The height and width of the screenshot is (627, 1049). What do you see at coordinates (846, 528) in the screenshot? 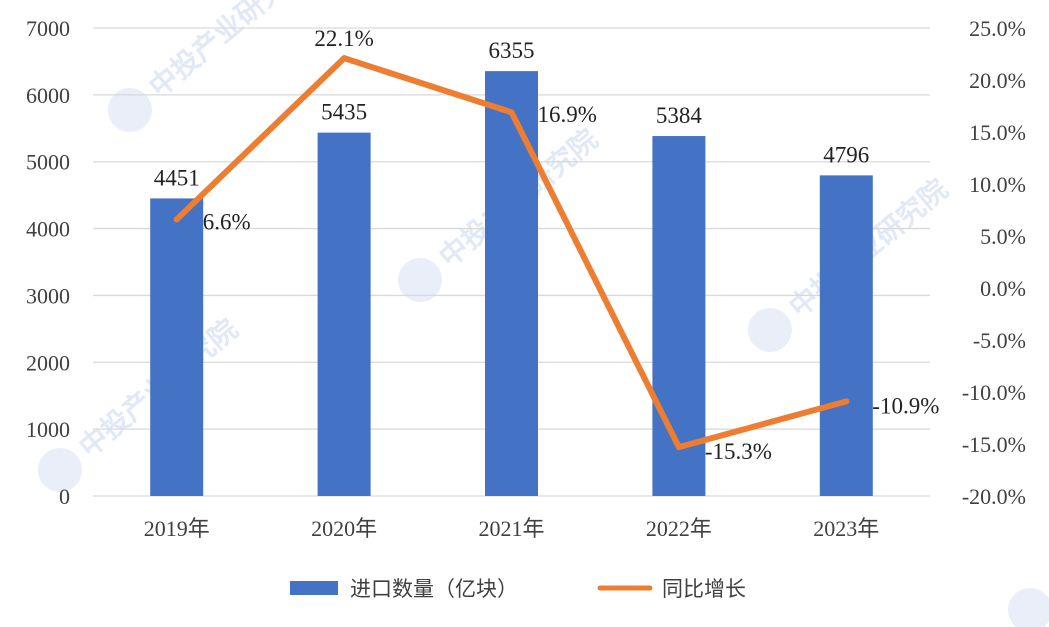
I see `x-tick-label: 2023年` at bounding box center [846, 528].